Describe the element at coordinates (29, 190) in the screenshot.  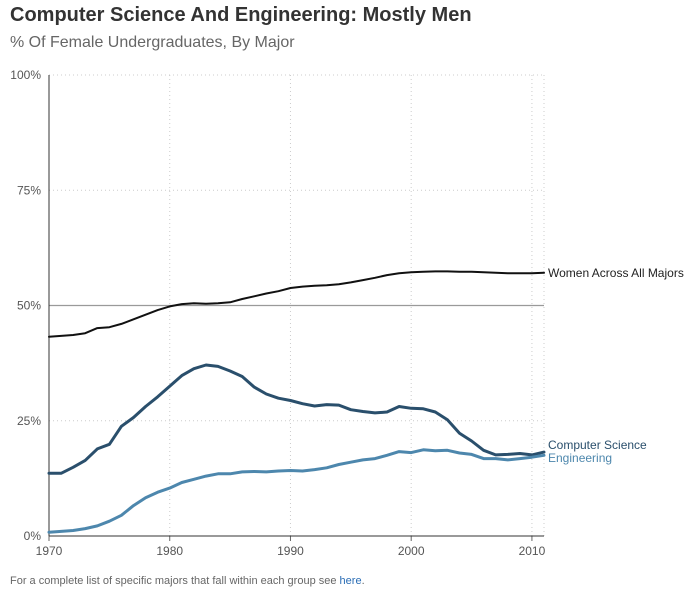
I see `y-tick-label: 75%` at that location.